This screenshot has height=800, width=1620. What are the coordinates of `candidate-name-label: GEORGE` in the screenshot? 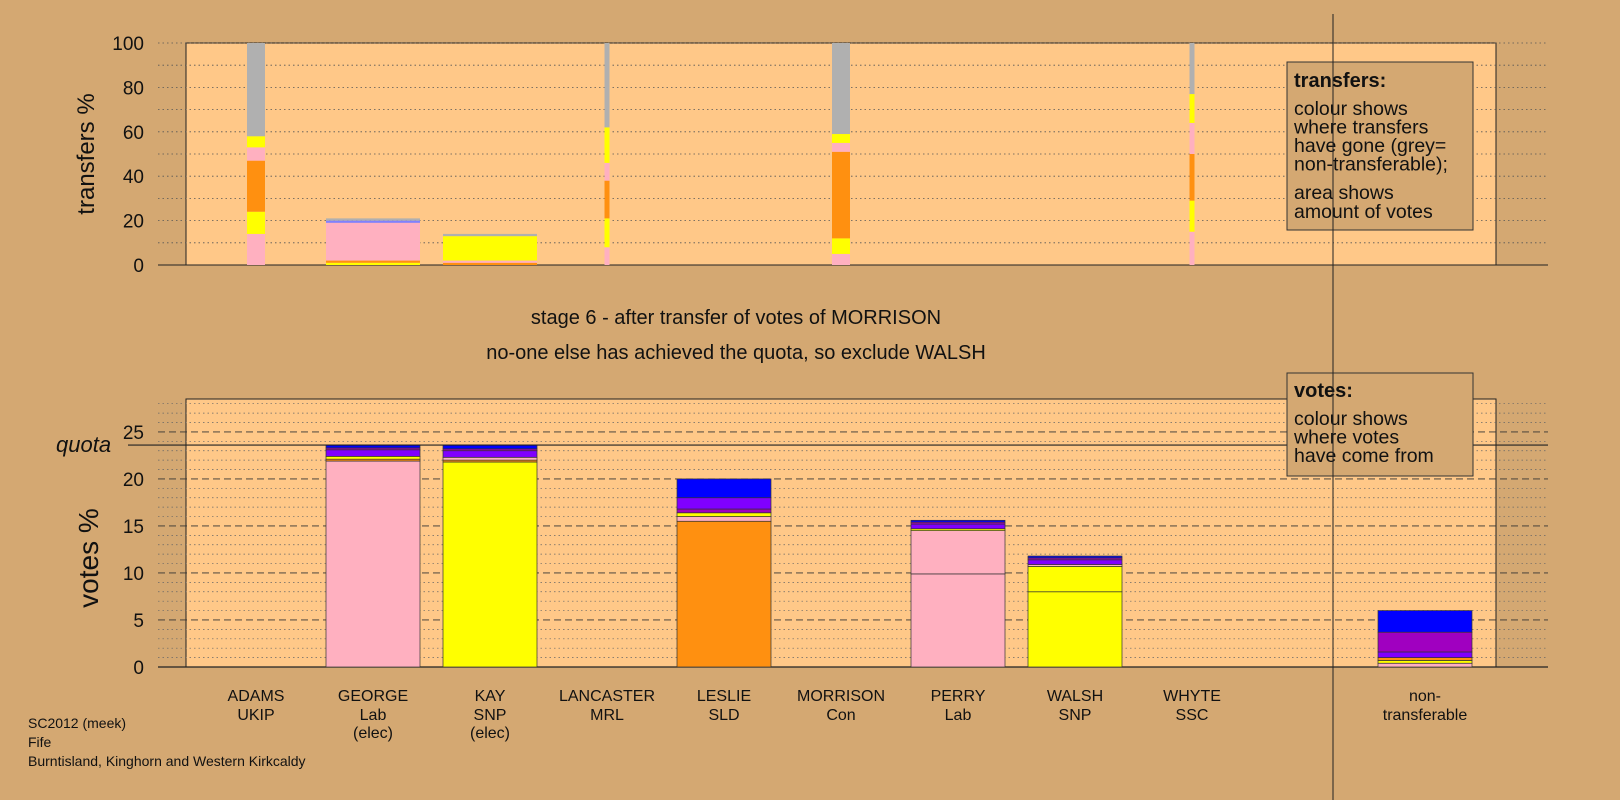 It's located at (373, 696).